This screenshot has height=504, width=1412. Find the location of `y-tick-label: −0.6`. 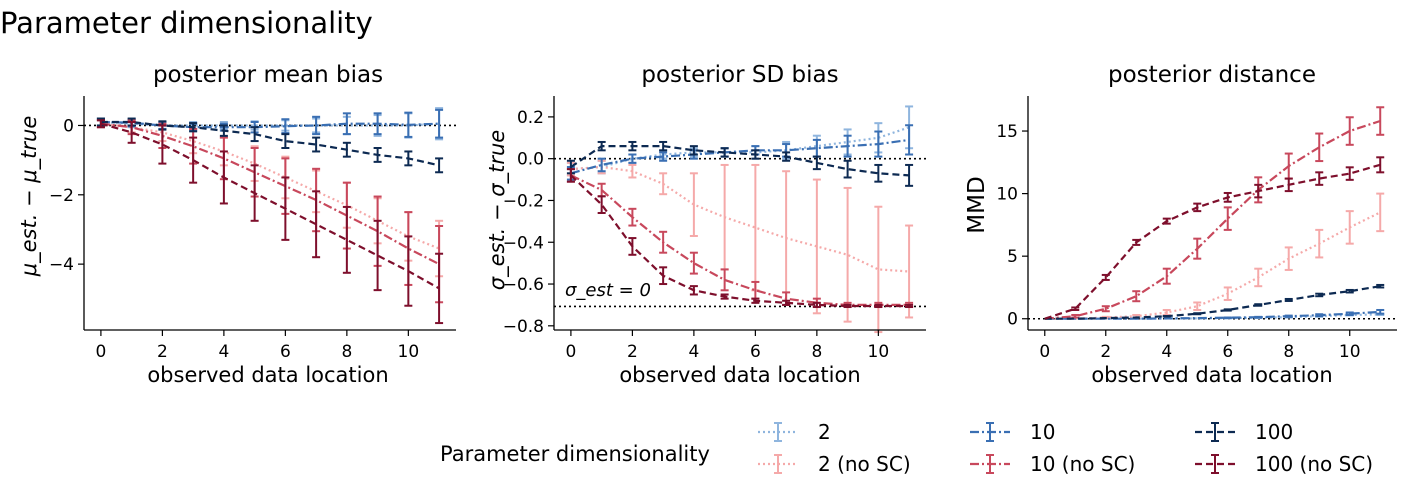

y-tick-label: −0.6 is located at coordinates (523, 285).